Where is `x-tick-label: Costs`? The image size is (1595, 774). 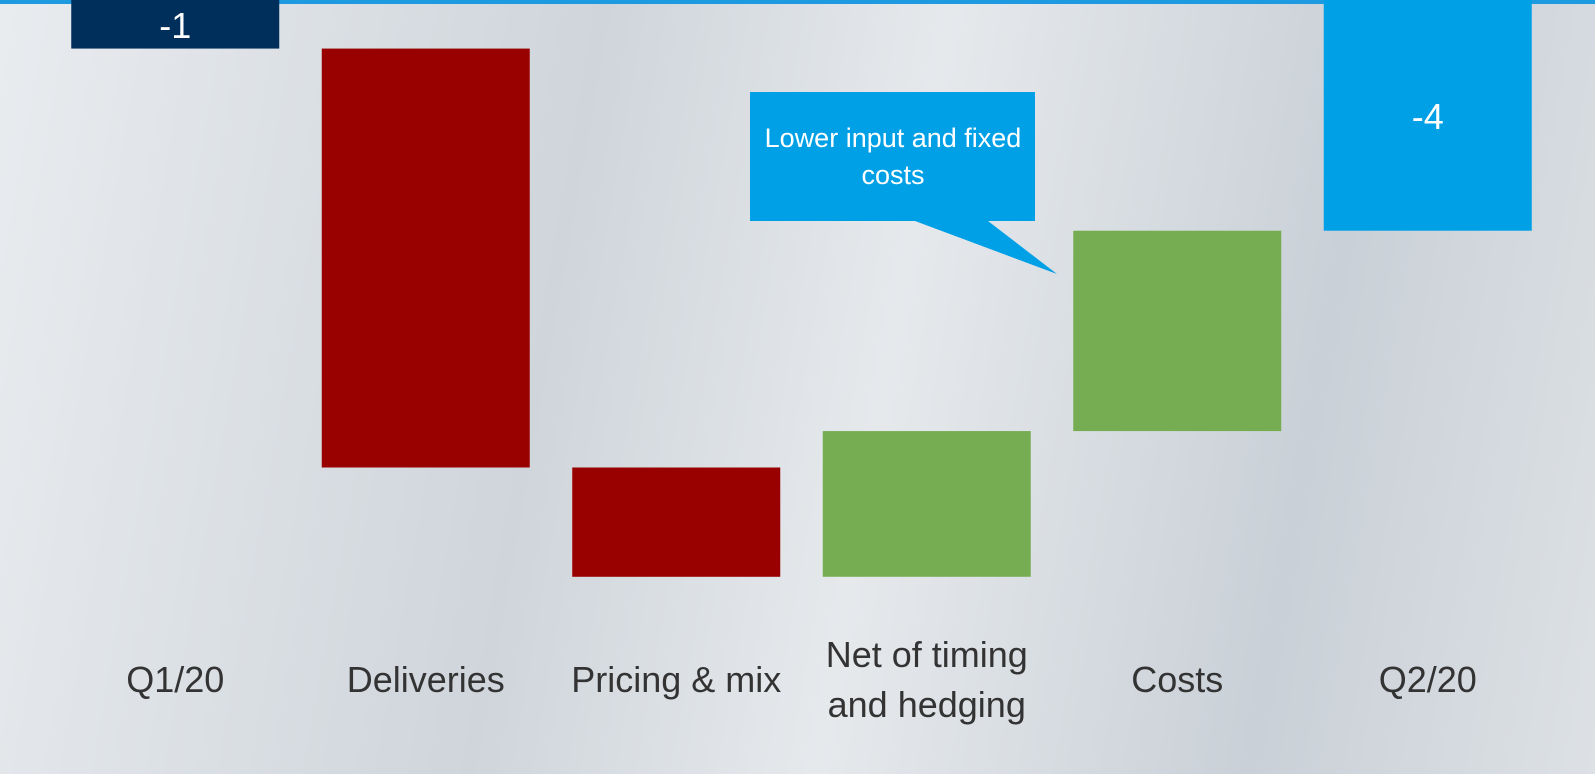
x-tick-label: Costs is located at coordinates (1177, 679).